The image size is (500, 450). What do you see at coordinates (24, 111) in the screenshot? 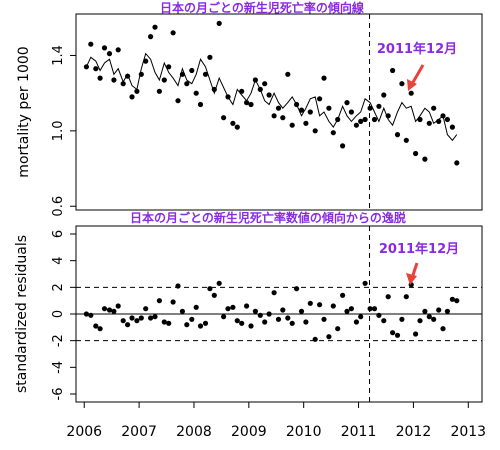
I see `top-y-axis-label: mortality per 1000` at bounding box center [24, 111].